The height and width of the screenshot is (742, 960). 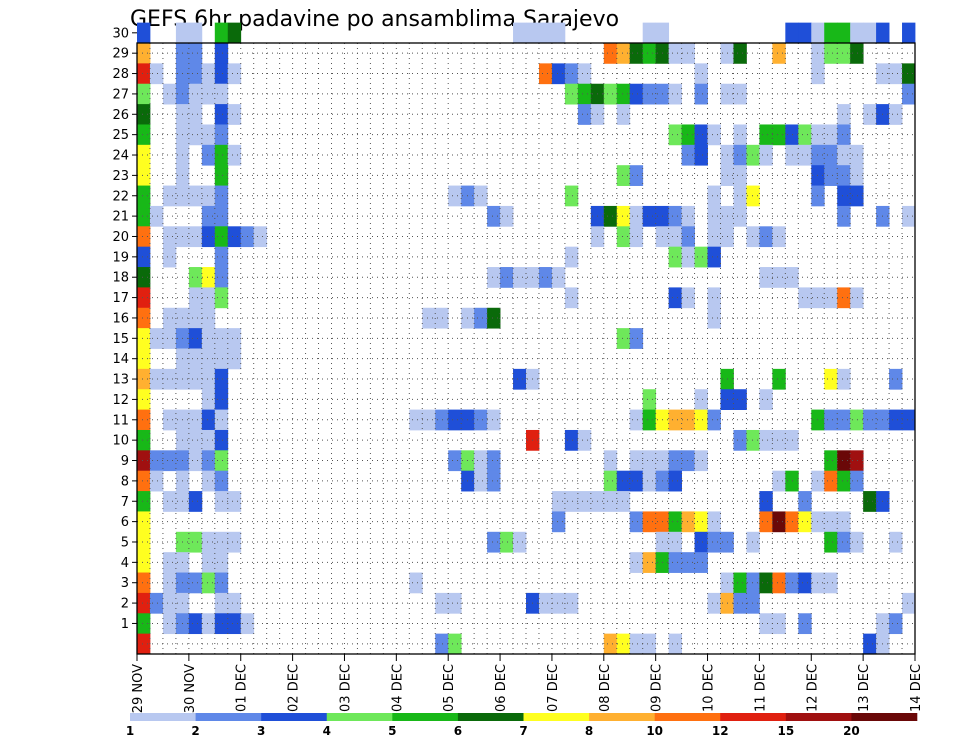 What do you see at coordinates (120, 217) in the screenshot?
I see `y-tick-label: 21` at bounding box center [120, 217].